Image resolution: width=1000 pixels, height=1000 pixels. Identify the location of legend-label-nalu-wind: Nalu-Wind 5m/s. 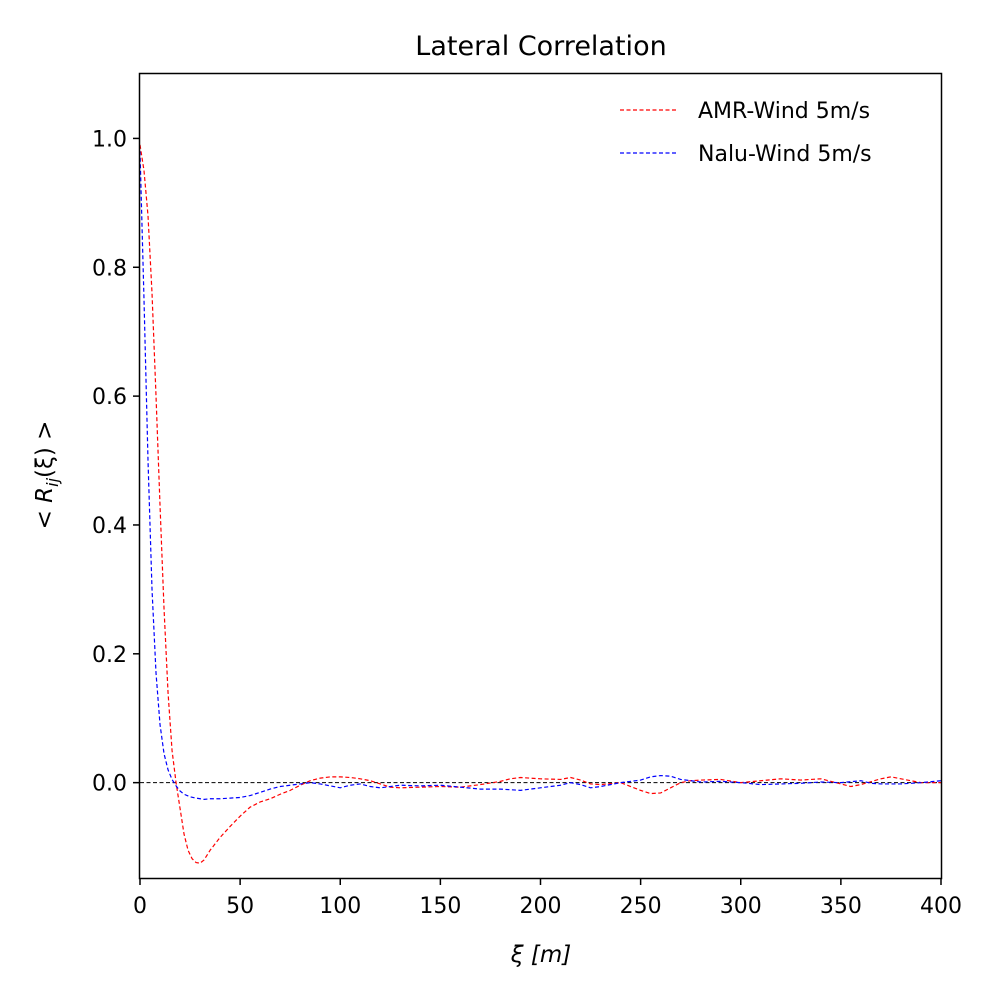
(785, 154).